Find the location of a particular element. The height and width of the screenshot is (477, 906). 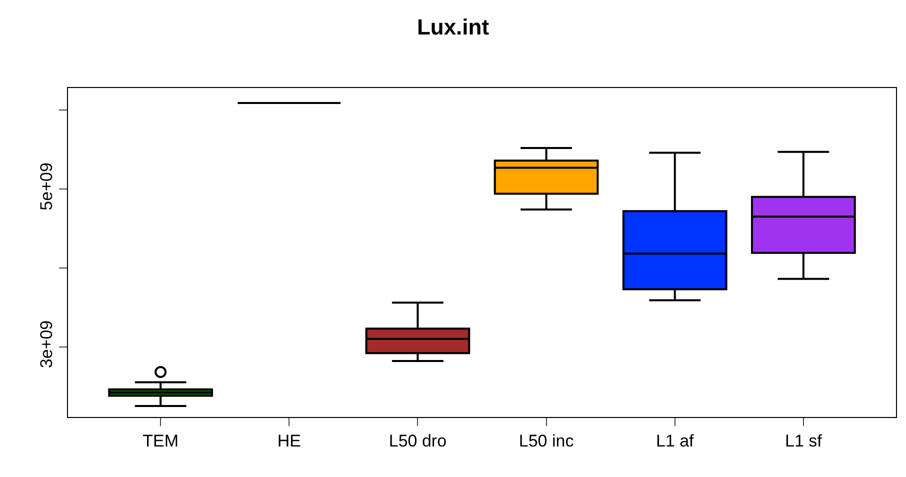

x-tick-label: L50 dro is located at coordinates (417, 440).